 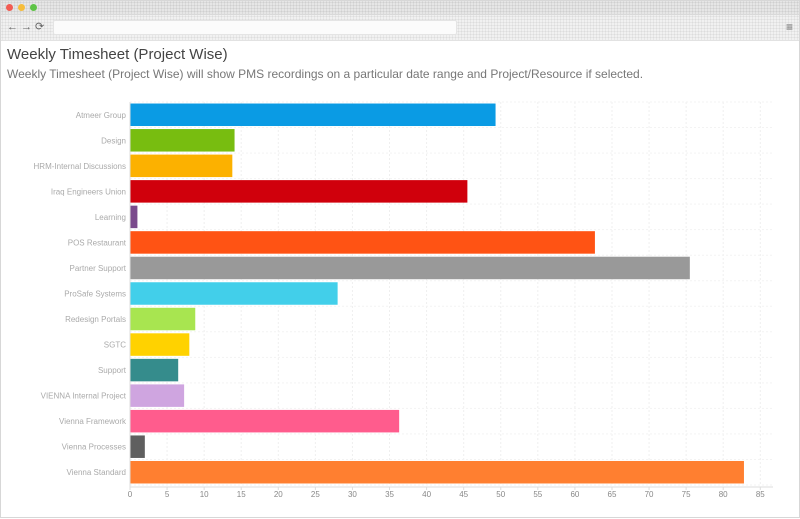 What do you see at coordinates (686, 494) in the screenshot?
I see `x-axis-tick-label: 75` at bounding box center [686, 494].